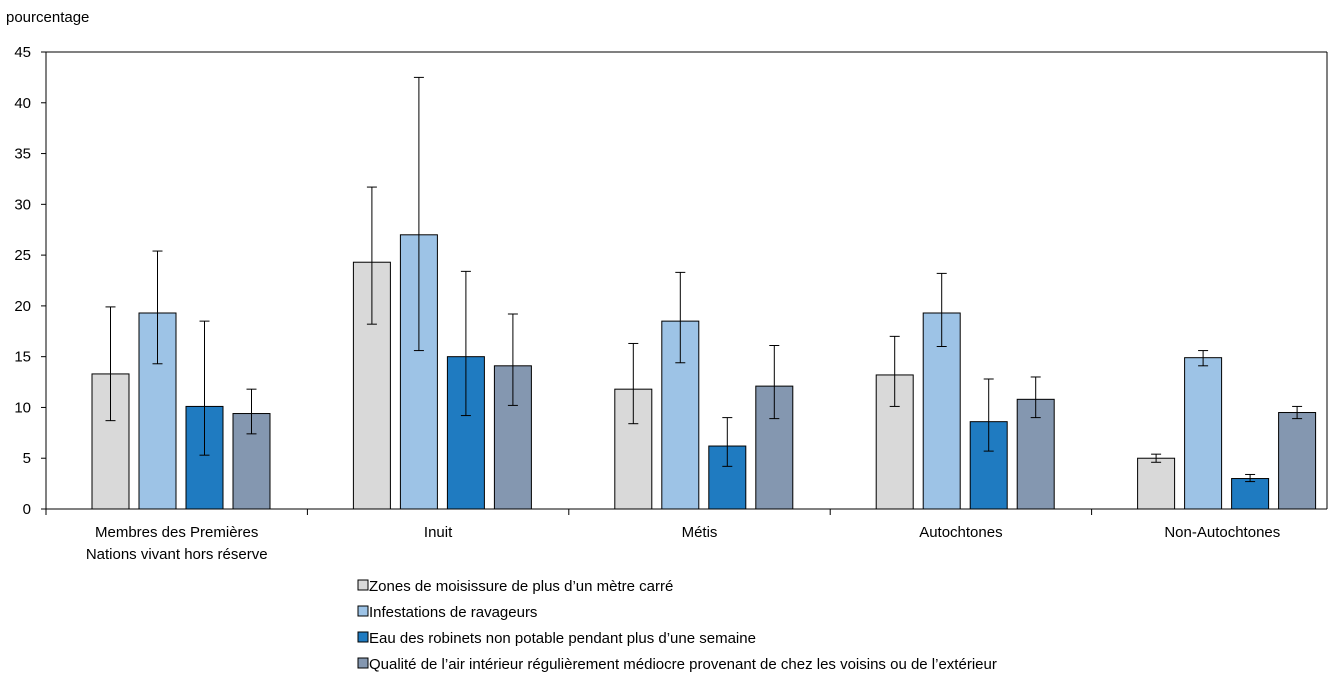  I want to click on y-tick-label: 45, so click(22, 52).